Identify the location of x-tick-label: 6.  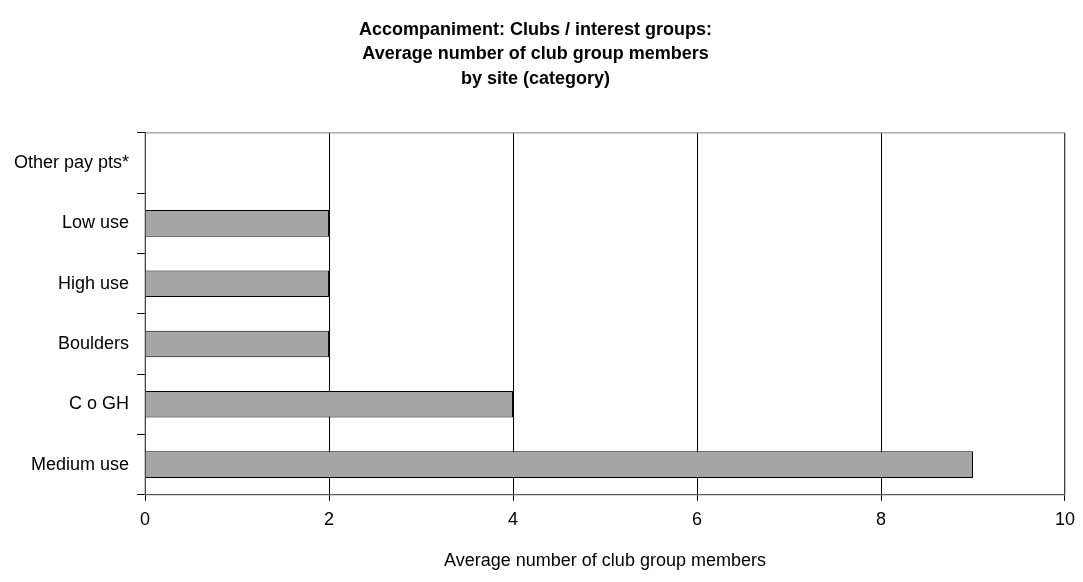
(697, 518).